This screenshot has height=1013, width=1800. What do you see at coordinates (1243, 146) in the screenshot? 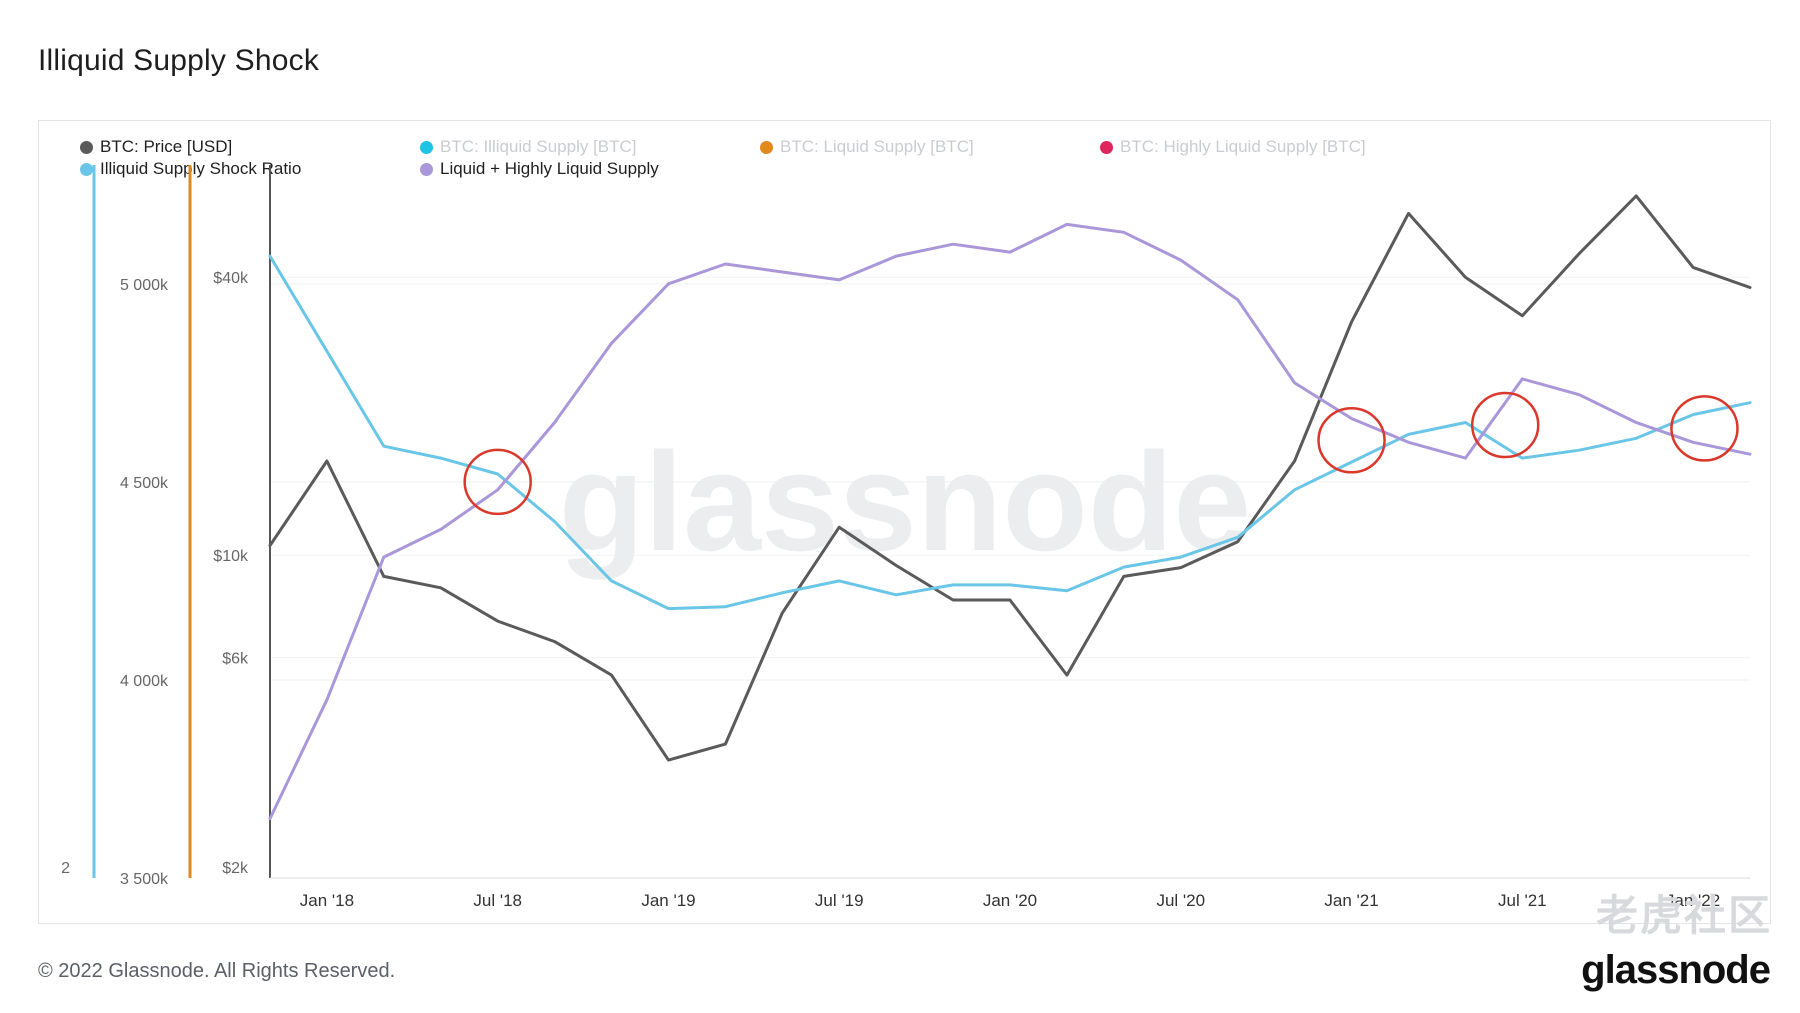
I see `legend-label: BTC: Highly Liquid Supply [BTC]` at bounding box center [1243, 146].